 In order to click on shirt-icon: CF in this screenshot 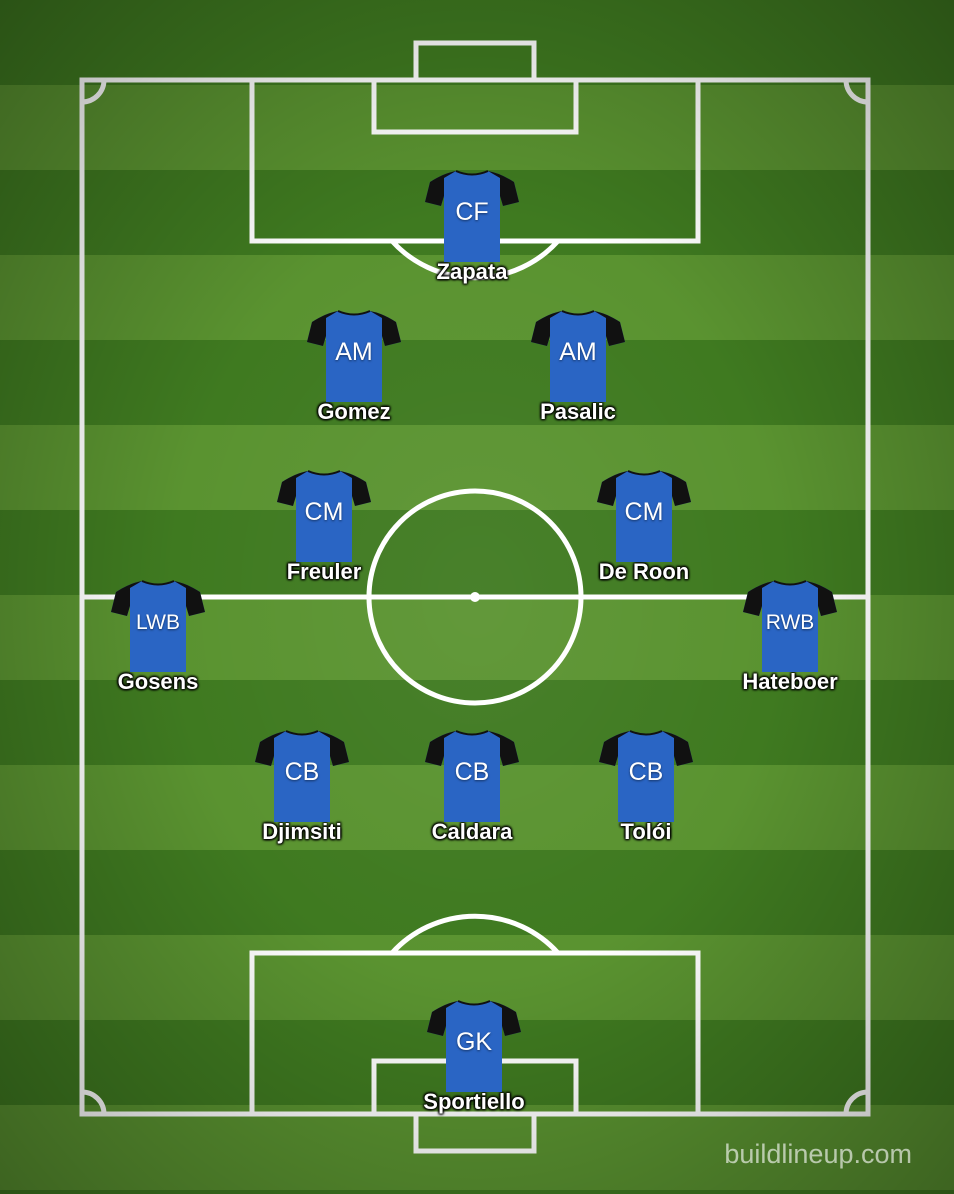, I will do `click(472, 216)`.